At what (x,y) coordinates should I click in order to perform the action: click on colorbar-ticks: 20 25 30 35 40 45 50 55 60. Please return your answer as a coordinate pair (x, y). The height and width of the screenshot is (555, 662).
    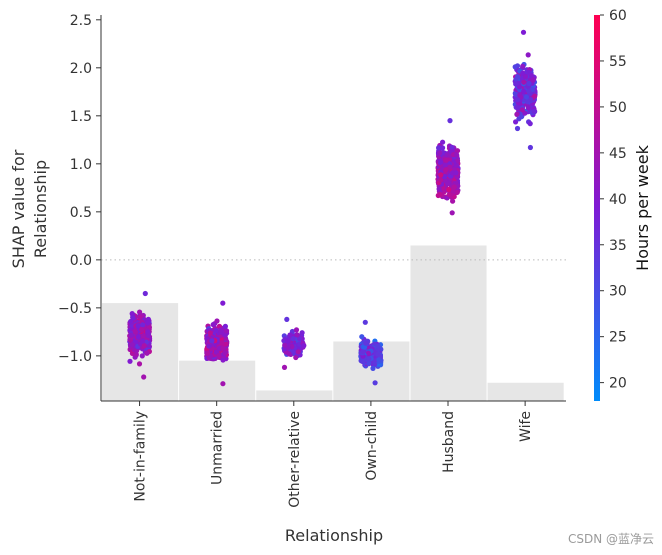
    Looking at the image, I should click on (613, 200).